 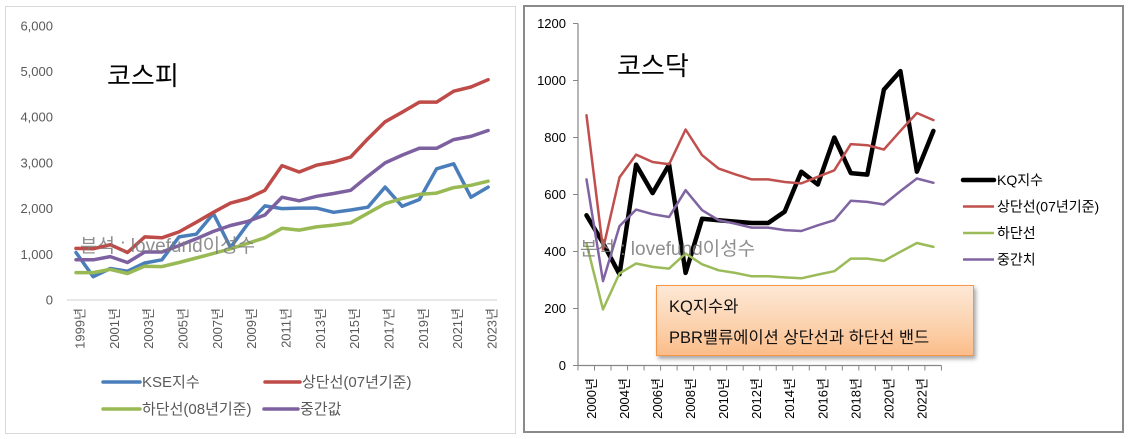 I want to click on chart-title: 코스피, so click(x=143, y=76).